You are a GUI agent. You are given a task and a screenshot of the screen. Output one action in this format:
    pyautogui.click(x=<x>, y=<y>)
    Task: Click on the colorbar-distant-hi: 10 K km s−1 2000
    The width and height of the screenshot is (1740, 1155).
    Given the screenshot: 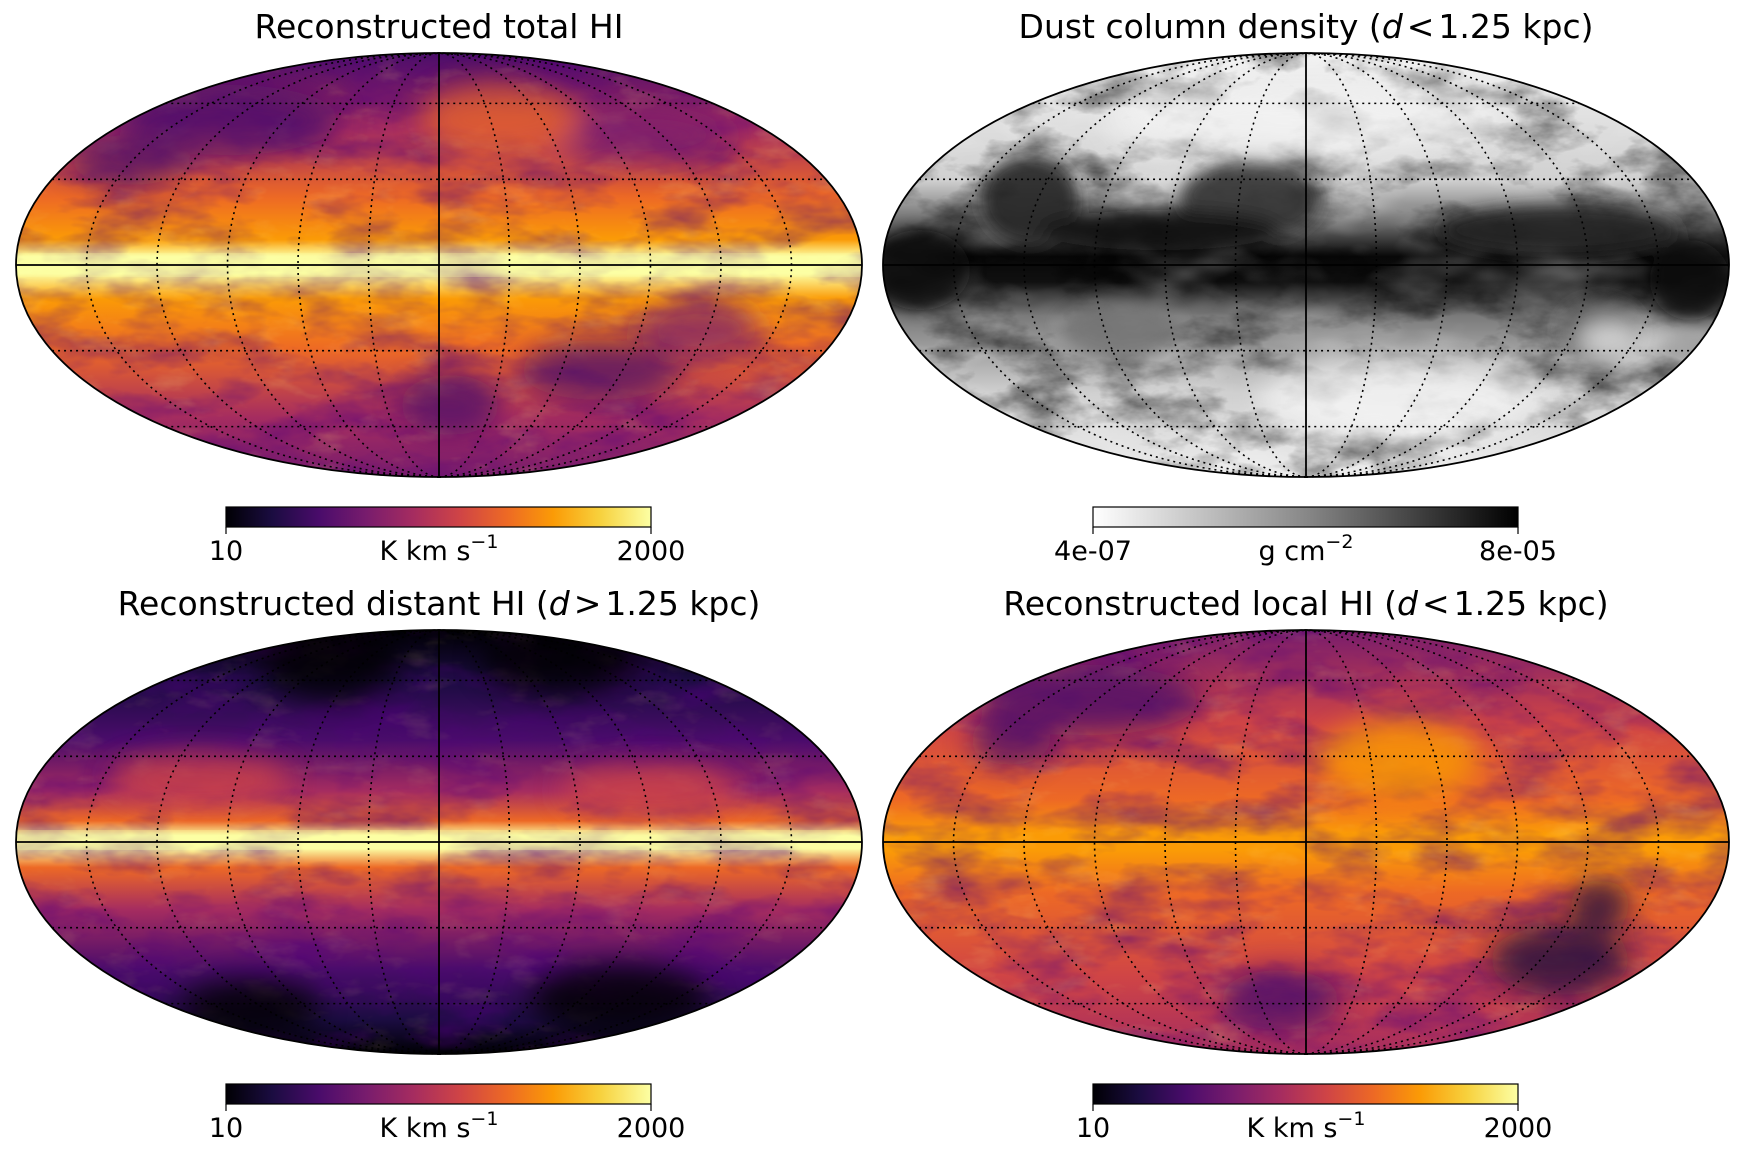 What is the action you would take?
    pyautogui.click(x=447, y=1113)
    